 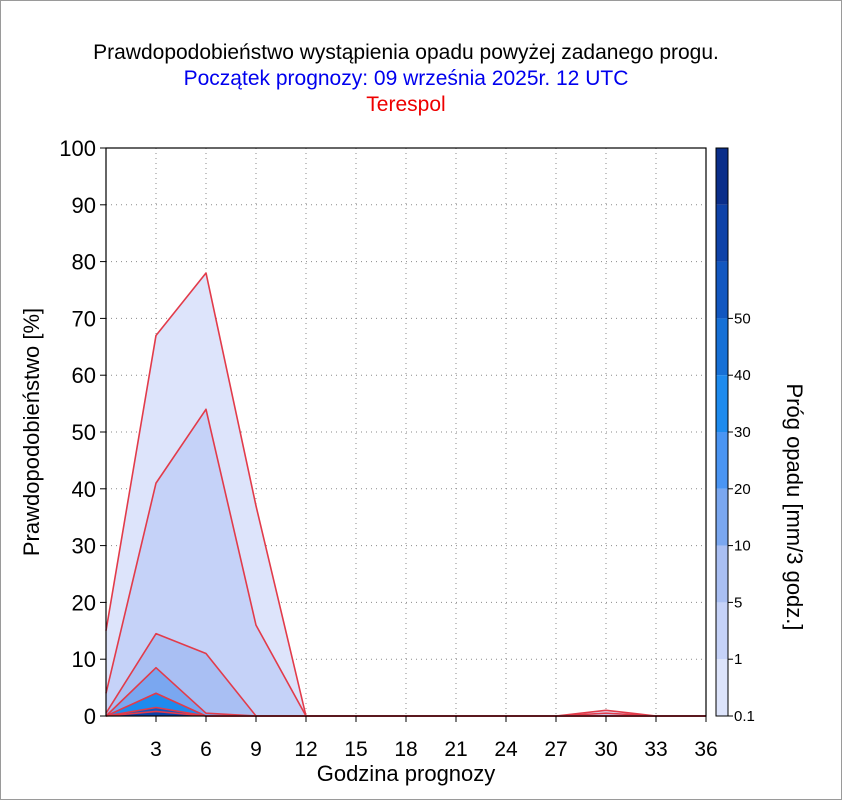 What do you see at coordinates (742, 375) in the screenshot?
I see `colorbar-tick-label: 40` at bounding box center [742, 375].